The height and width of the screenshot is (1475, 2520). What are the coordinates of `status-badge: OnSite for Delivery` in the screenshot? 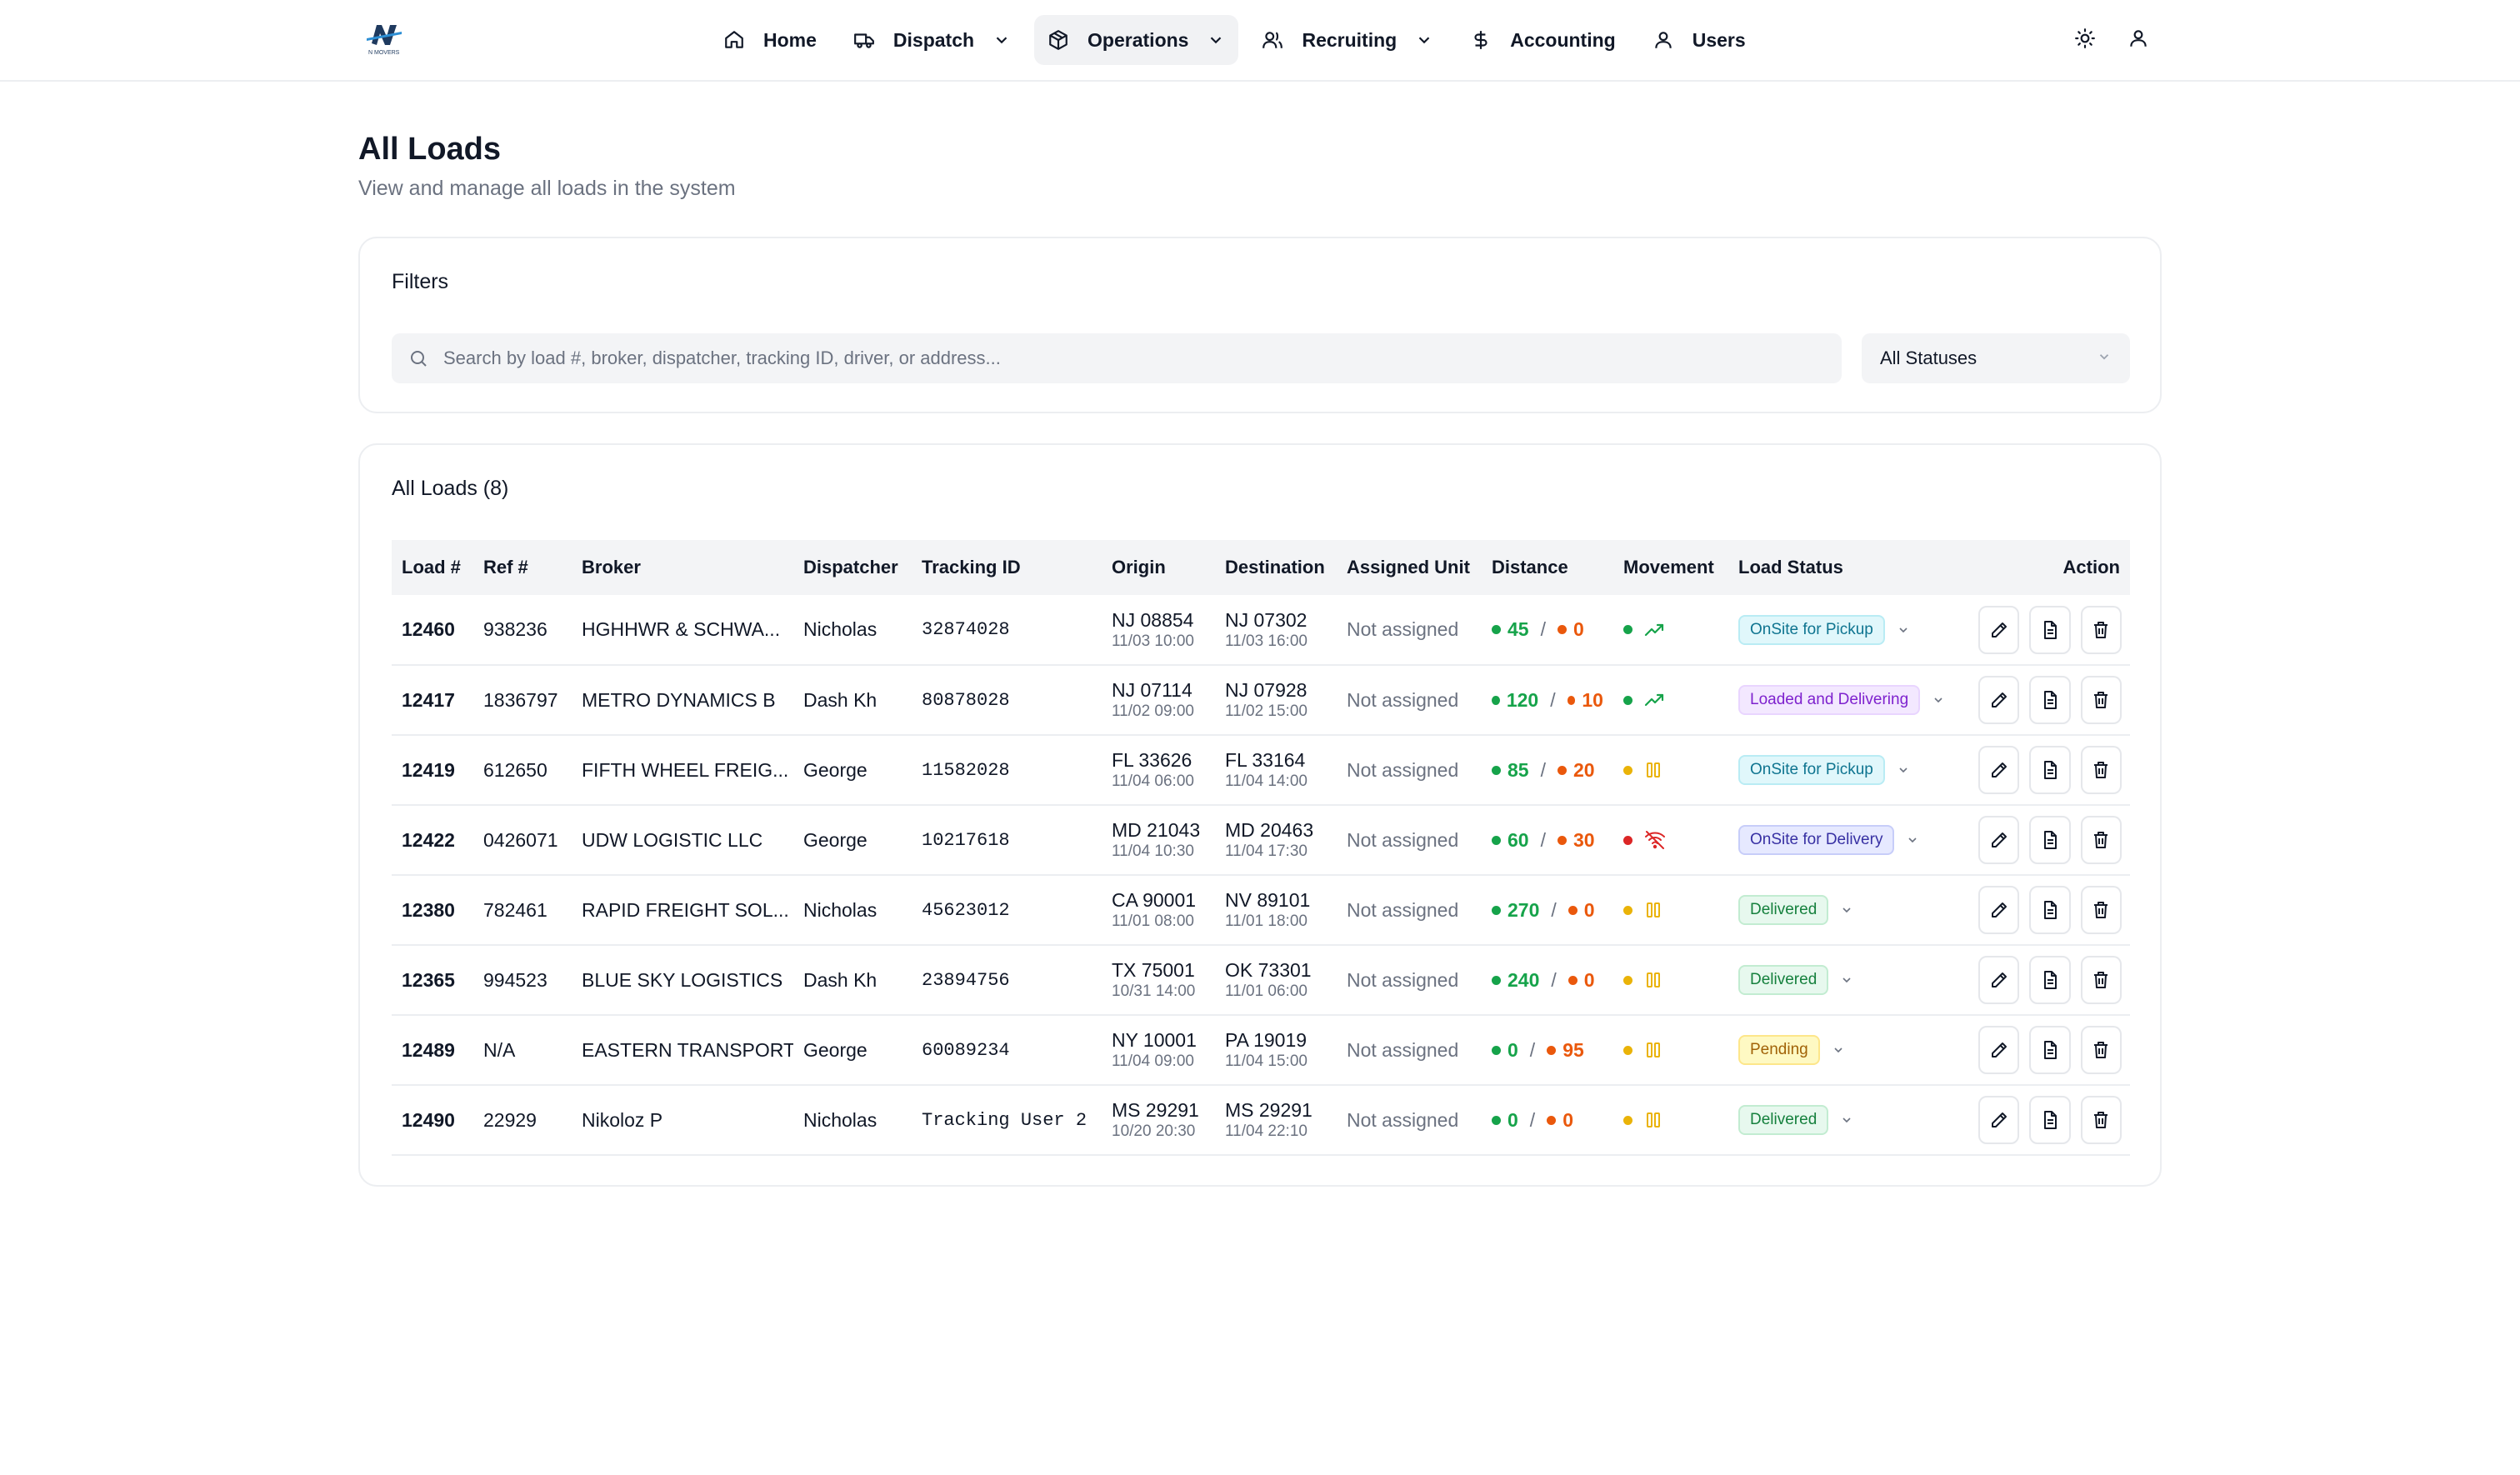 It's located at (1816, 840).